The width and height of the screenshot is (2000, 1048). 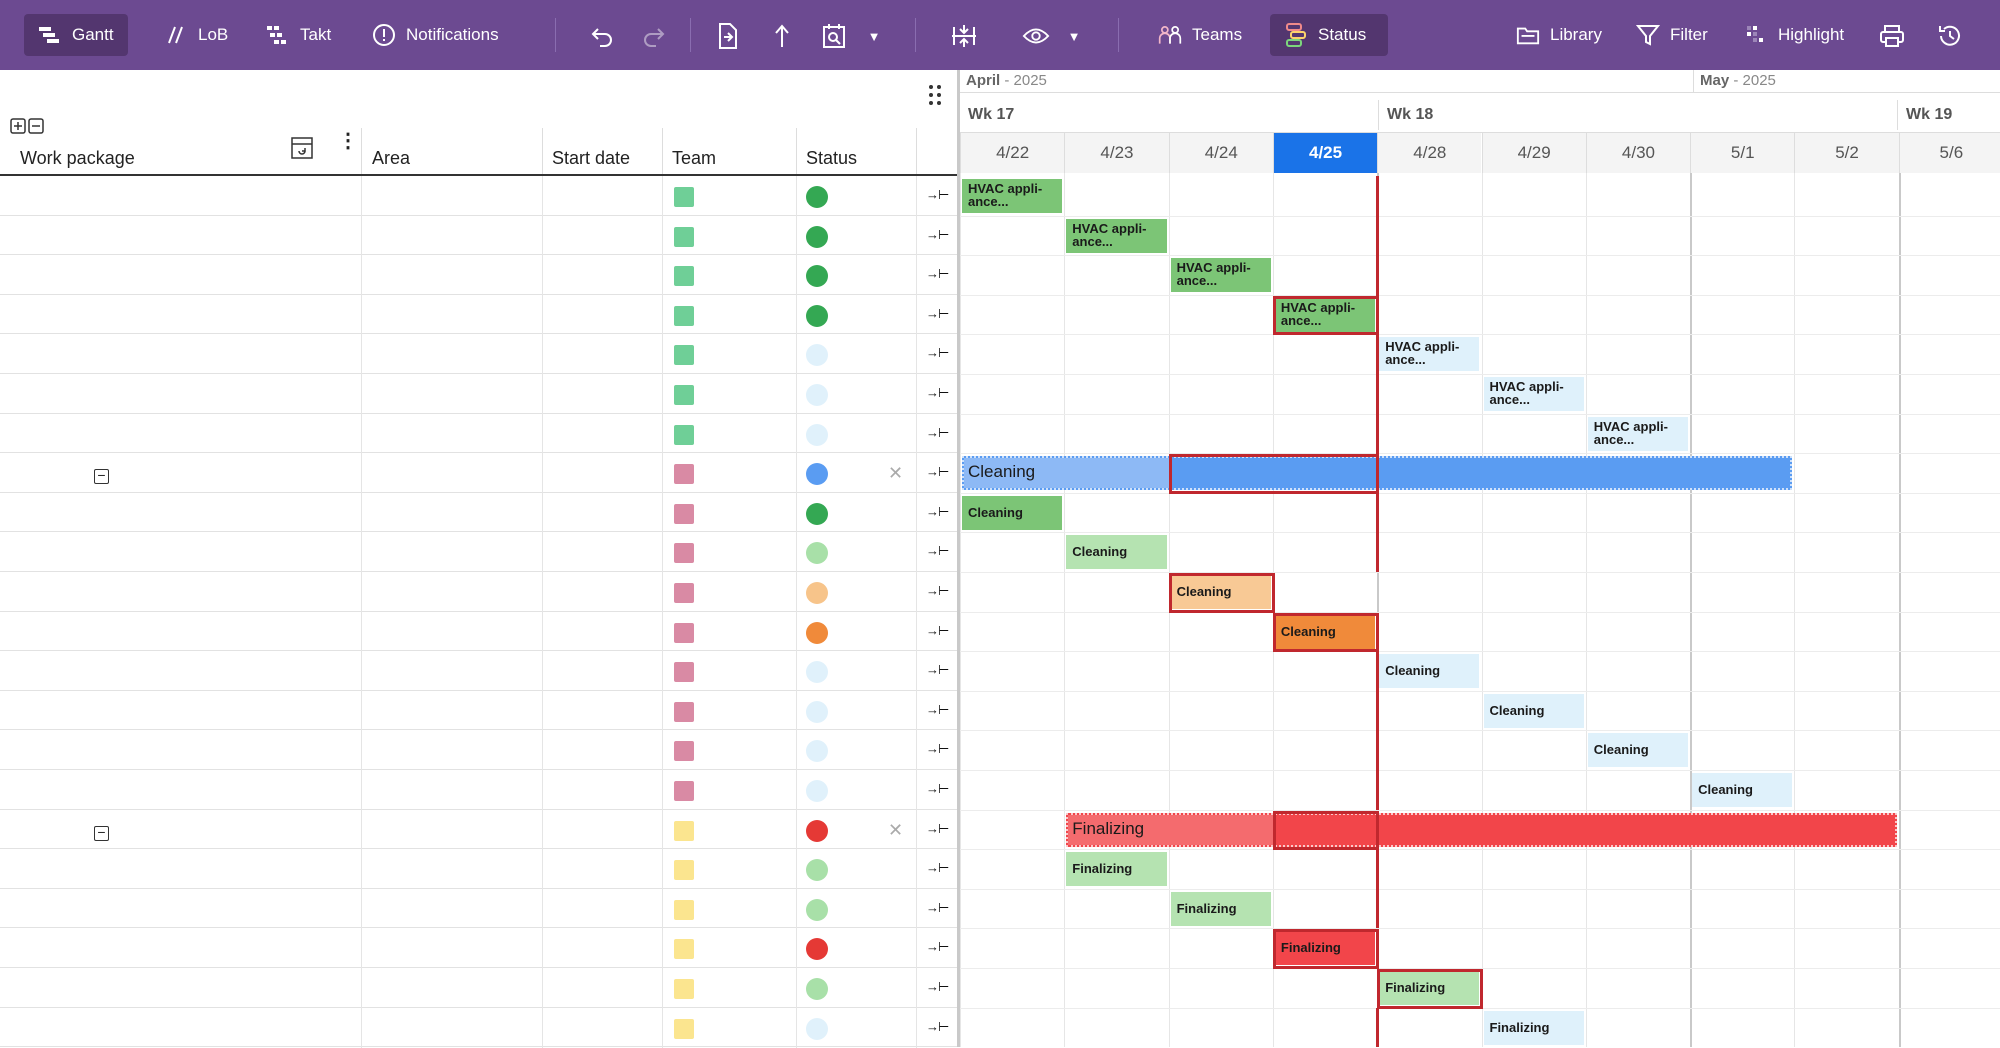 I want to click on status-button: Status, so click(x=1329, y=35).